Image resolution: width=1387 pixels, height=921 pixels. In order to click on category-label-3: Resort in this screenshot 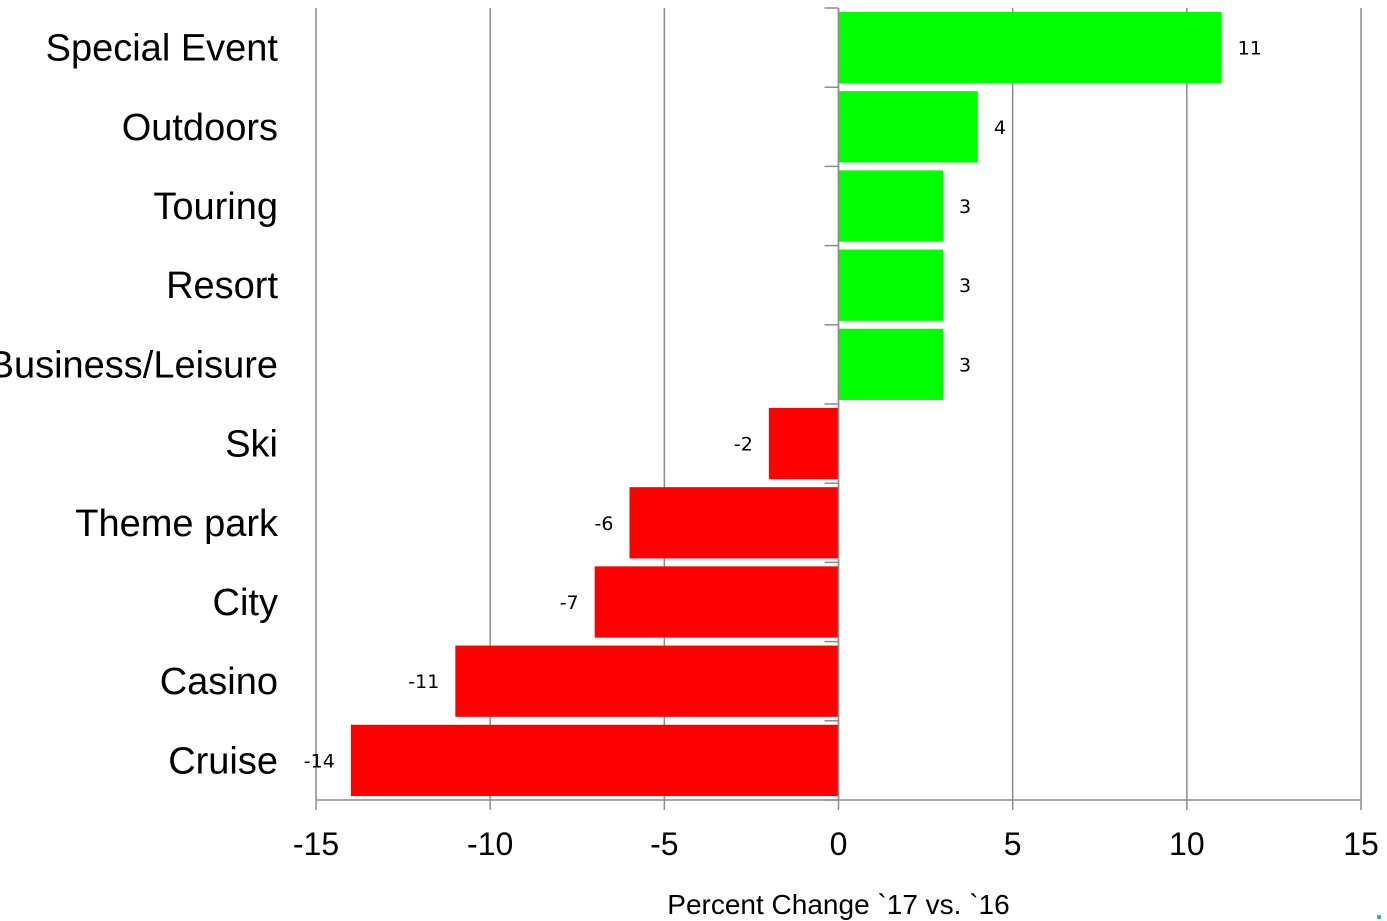, I will do `click(222, 286)`.